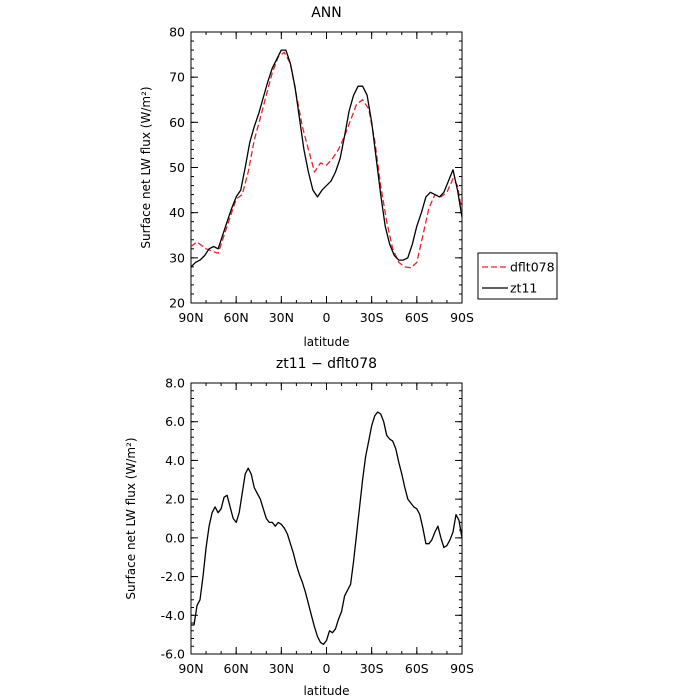 This screenshot has height=700, width=700. What do you see at coordinates (326, 528) in the screenshot?
I see `series-line-difference` at bounding box center [326, 528].